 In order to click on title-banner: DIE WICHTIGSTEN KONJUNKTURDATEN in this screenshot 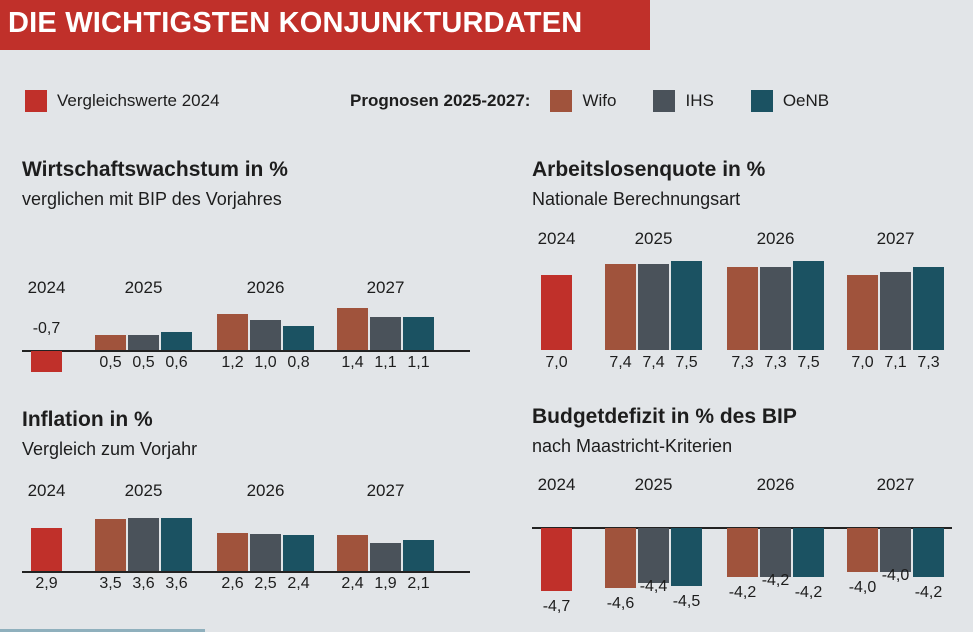, I will do `click(325, 25)`.